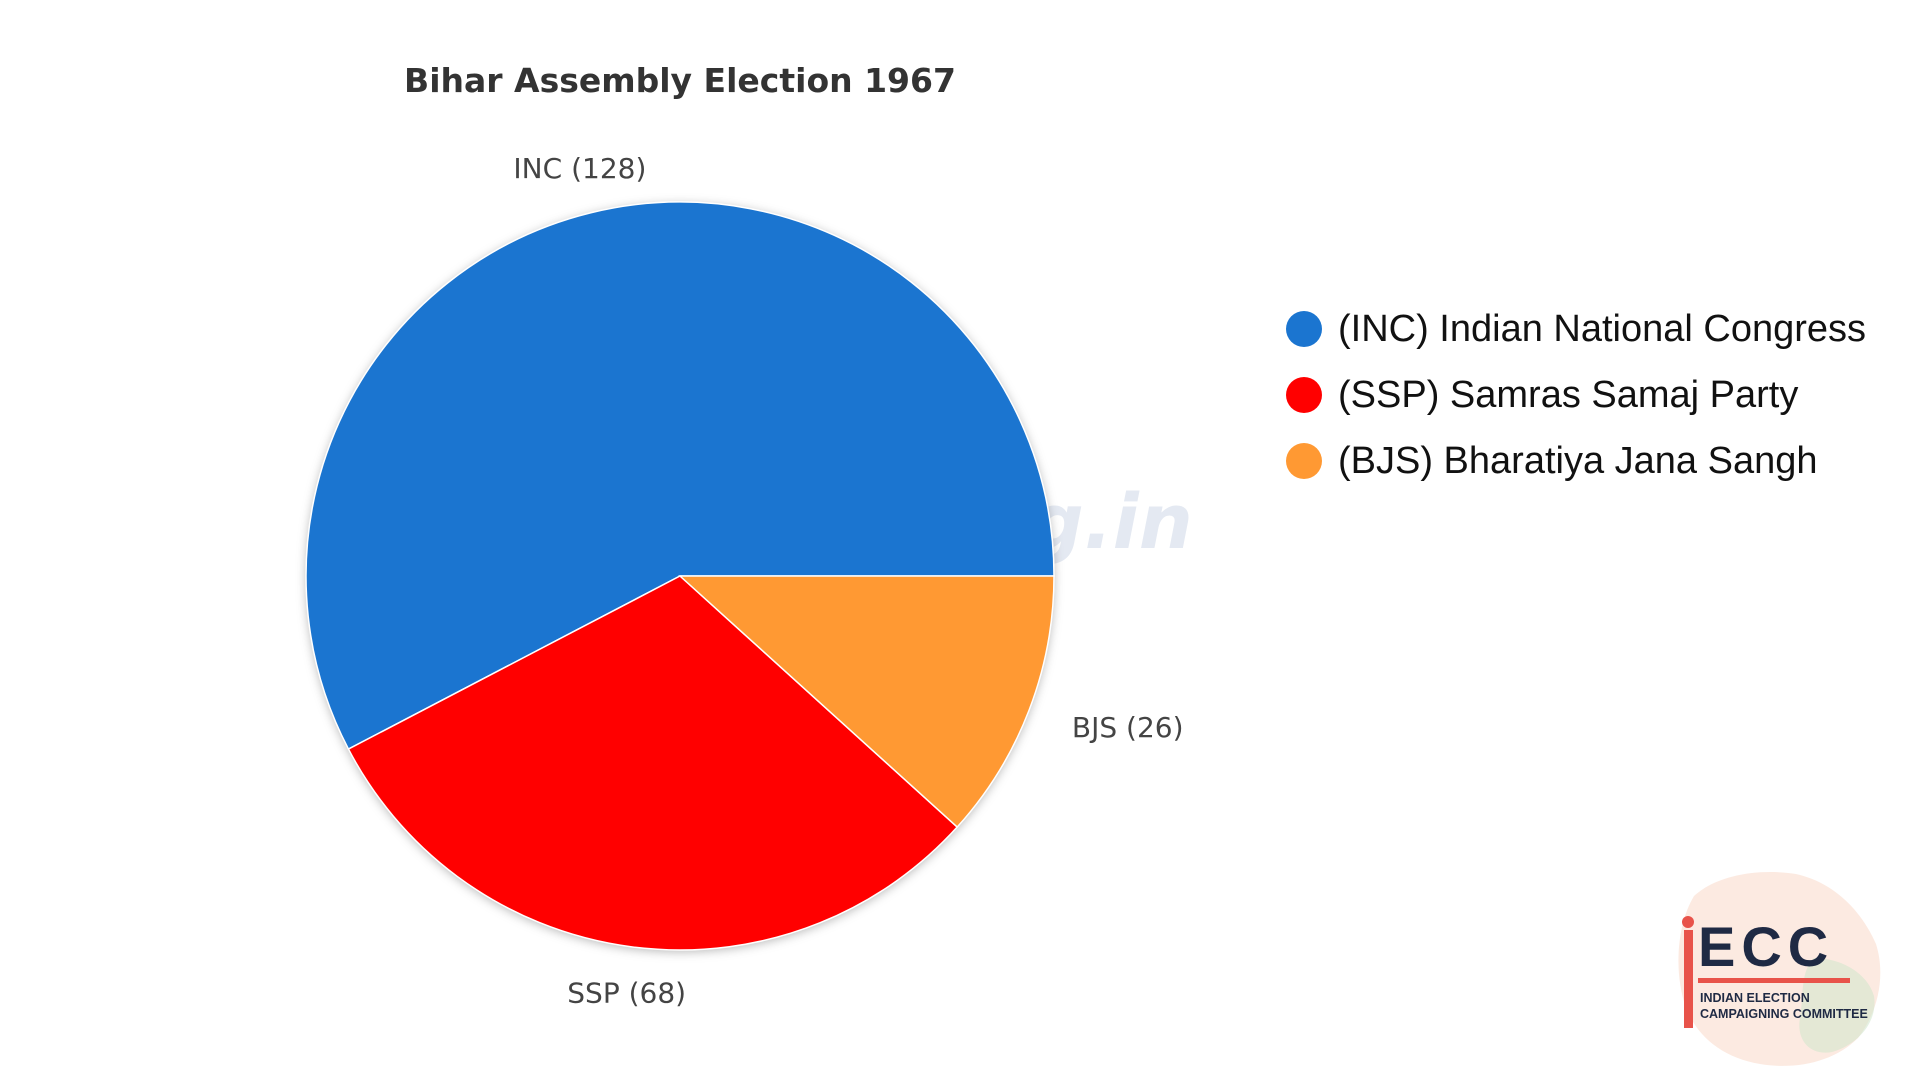 This screenshot has height=1080, width=1920. Describe the element at coordinates (1766, 946) in the screenshot. I see `logo-letters: ECC` at that location.